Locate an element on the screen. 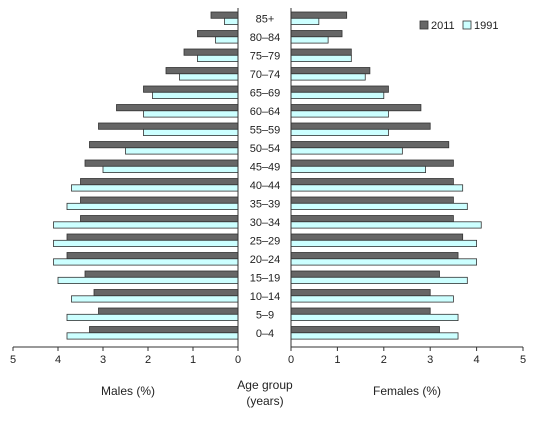 This screenshot has height=426, width=543. age-label-5-9: 5–9 is located at coordinates (265, 315).